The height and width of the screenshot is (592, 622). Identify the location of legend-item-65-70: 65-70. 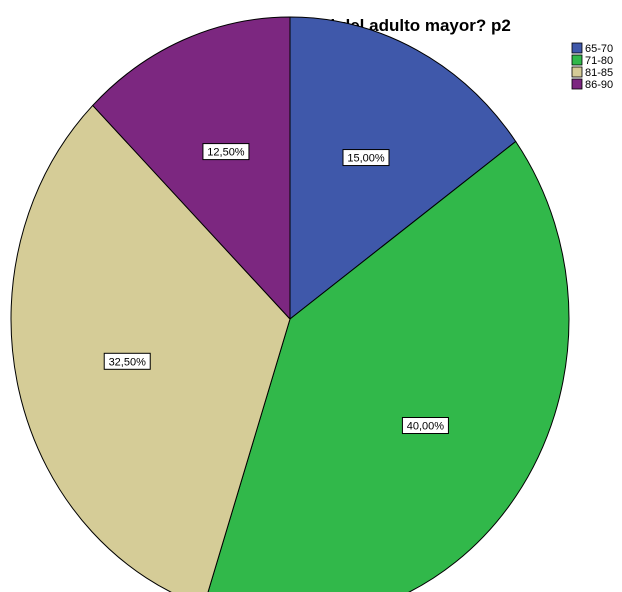
(592, 48).